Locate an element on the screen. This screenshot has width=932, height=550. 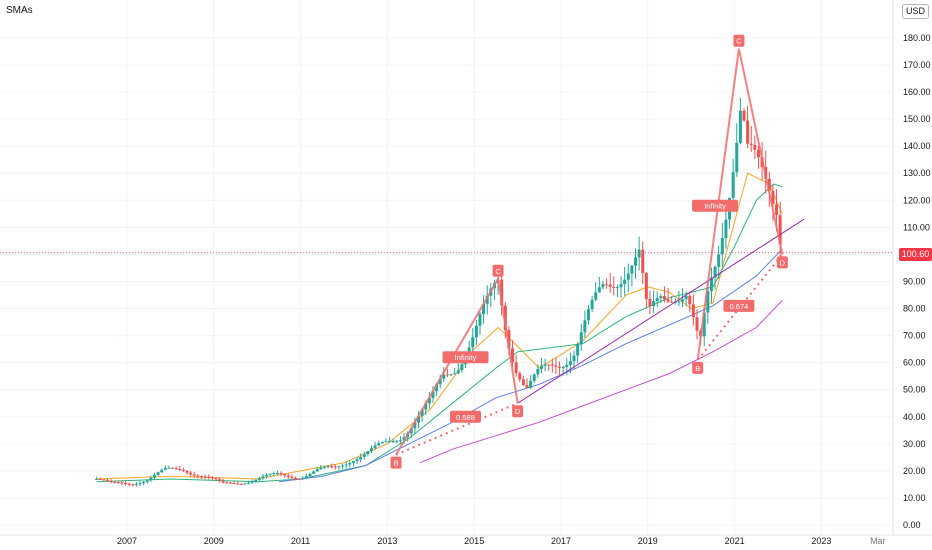
pattern-2-ext-label-box is located at coordinates (715, 205).